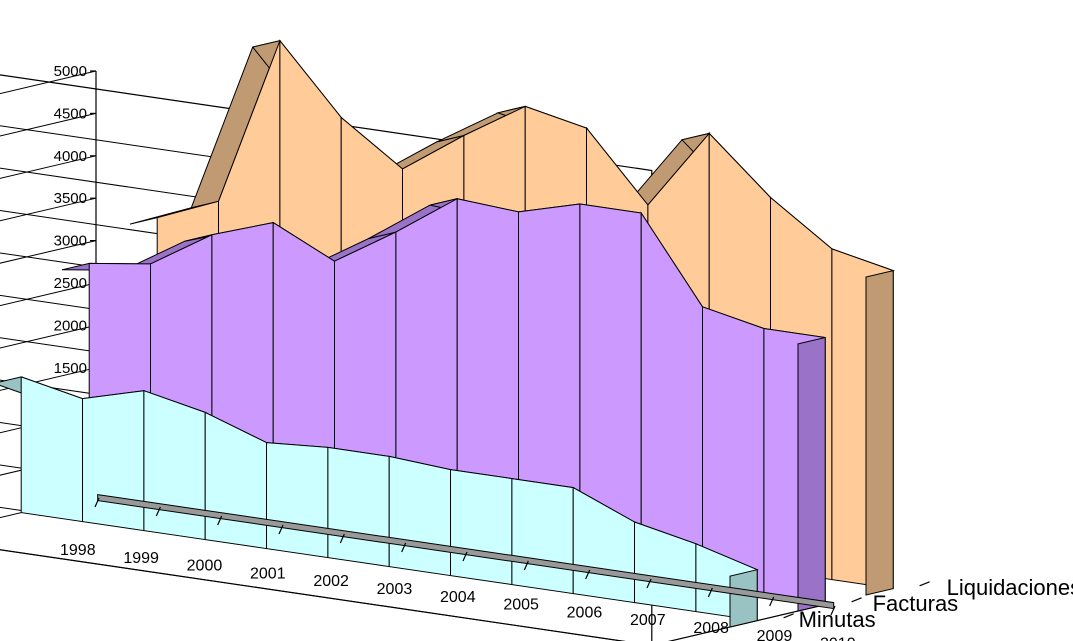 The image size is (1073, 641). What do you see at coordinates (141, 558) in the screenshot?
I see `x-tick-label: 1999` at bounding box center [141, 558].